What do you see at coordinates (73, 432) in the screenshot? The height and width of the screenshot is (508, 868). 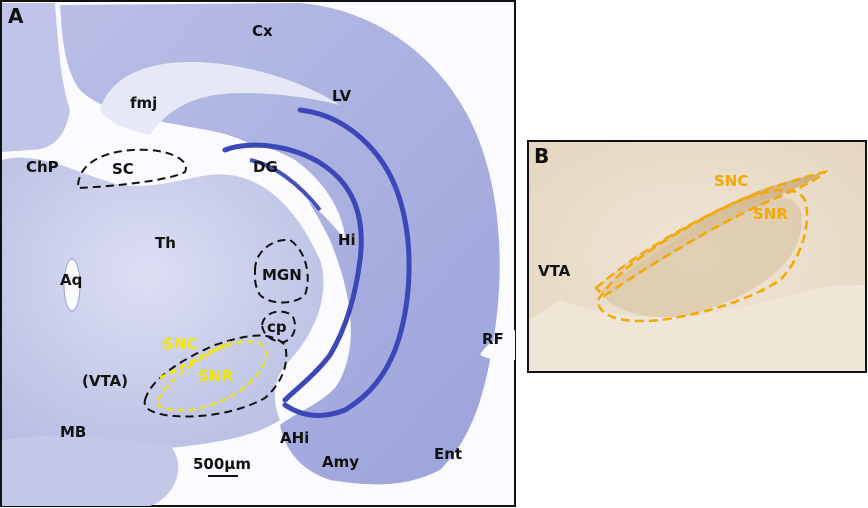 I see `label-mb: MB` at bounding box center [73, 432].